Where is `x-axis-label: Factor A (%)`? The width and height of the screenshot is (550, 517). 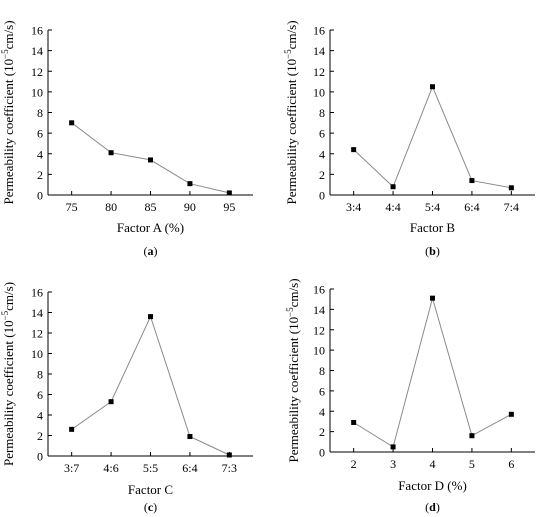
x-axis-label: Factor A (%) is located at coordinates (150, 227).